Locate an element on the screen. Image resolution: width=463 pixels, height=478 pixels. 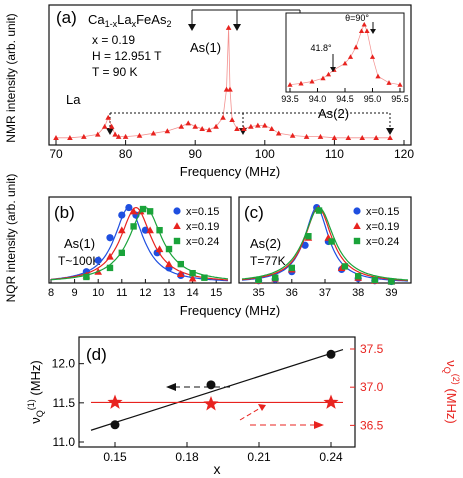
panel-a-xtick-label: 120 is located at coordinates (404, 154).